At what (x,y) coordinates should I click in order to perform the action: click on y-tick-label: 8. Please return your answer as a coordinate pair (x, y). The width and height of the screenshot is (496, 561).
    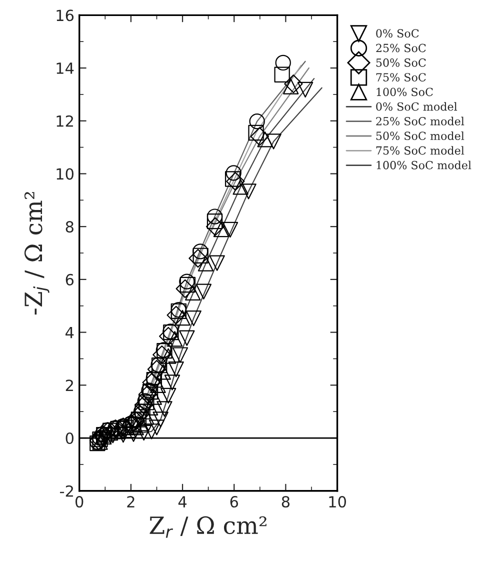
    Looking at the image, I should click on (70, 227).